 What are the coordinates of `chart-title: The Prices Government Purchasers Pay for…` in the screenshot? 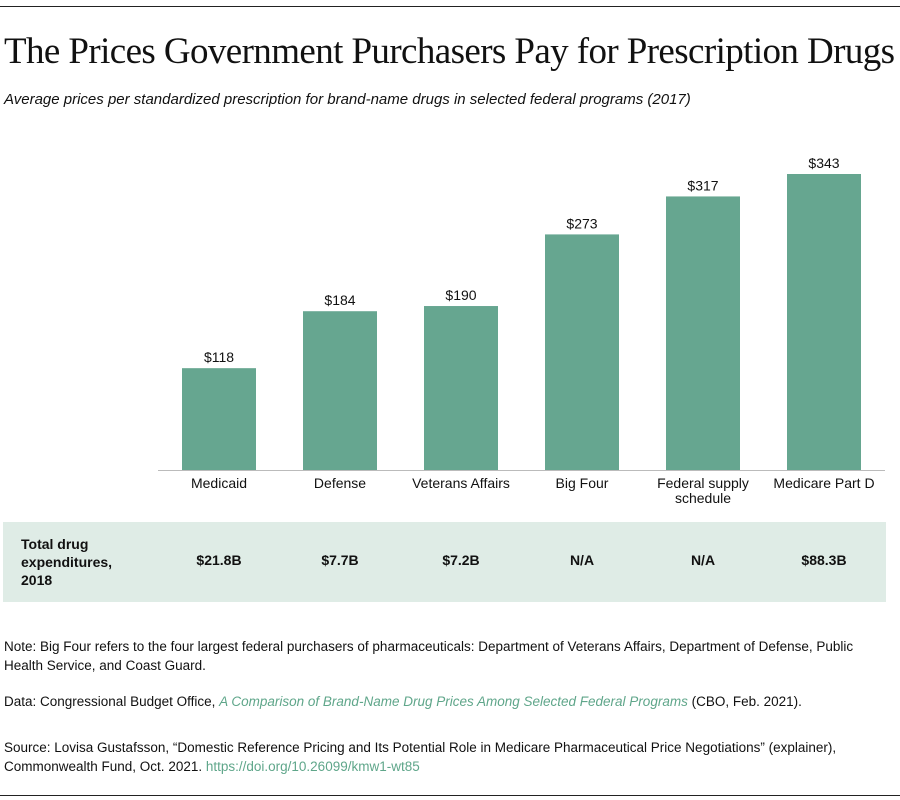 It's located at (449, 51).